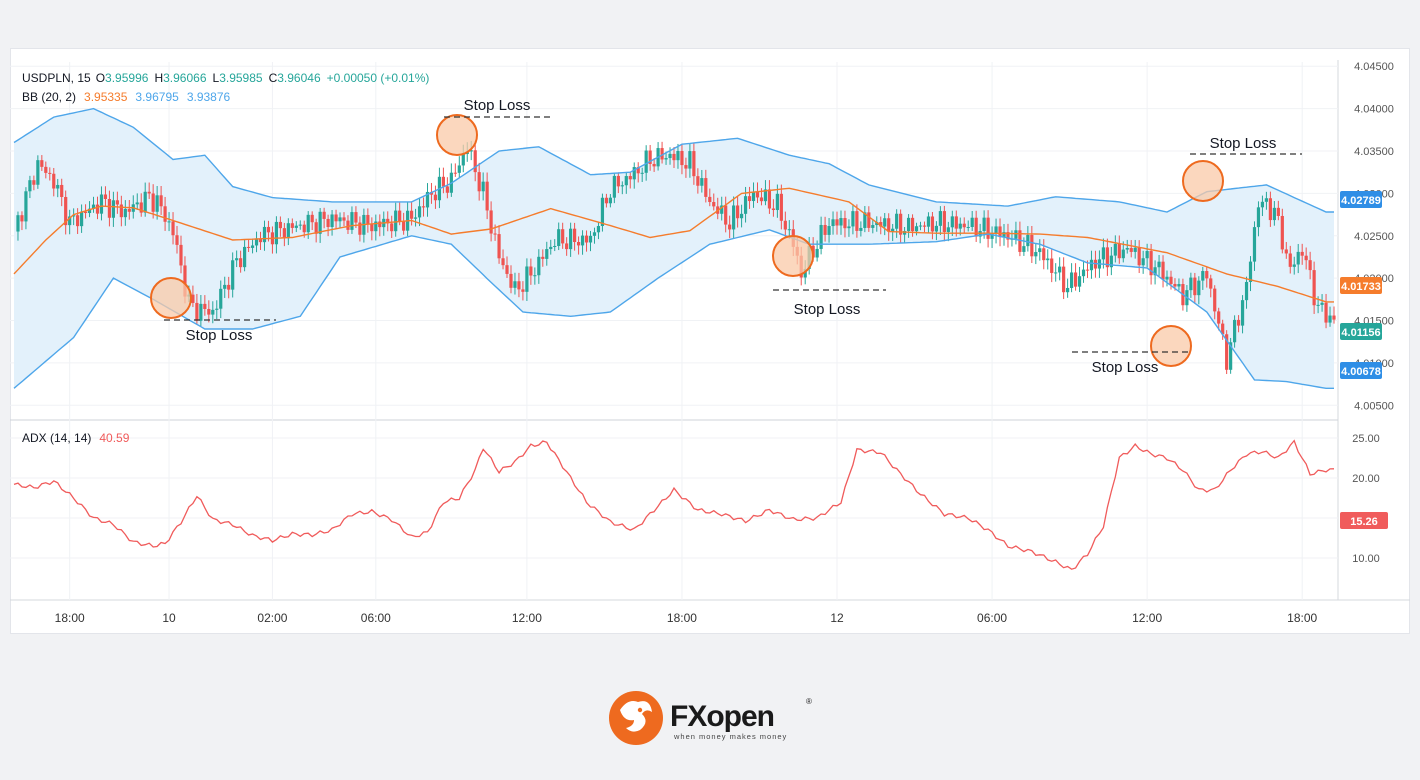 Image resolution: width=1420 pixels, height=780 pixels. I want to click on stop-loss-marker-3: Stop Loss, so click(829, 276).